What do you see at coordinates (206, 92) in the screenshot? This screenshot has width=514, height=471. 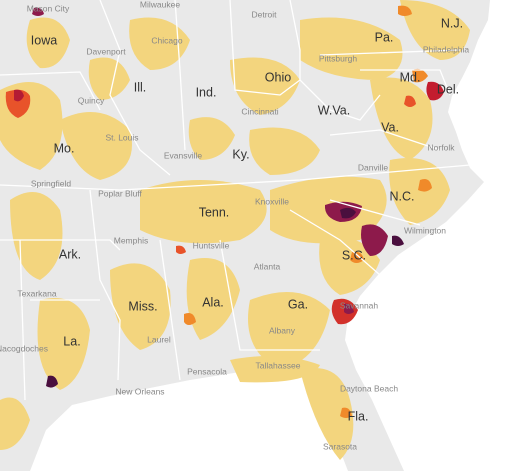 I see `state-label: Ind.` at bounding box center [206, 92].